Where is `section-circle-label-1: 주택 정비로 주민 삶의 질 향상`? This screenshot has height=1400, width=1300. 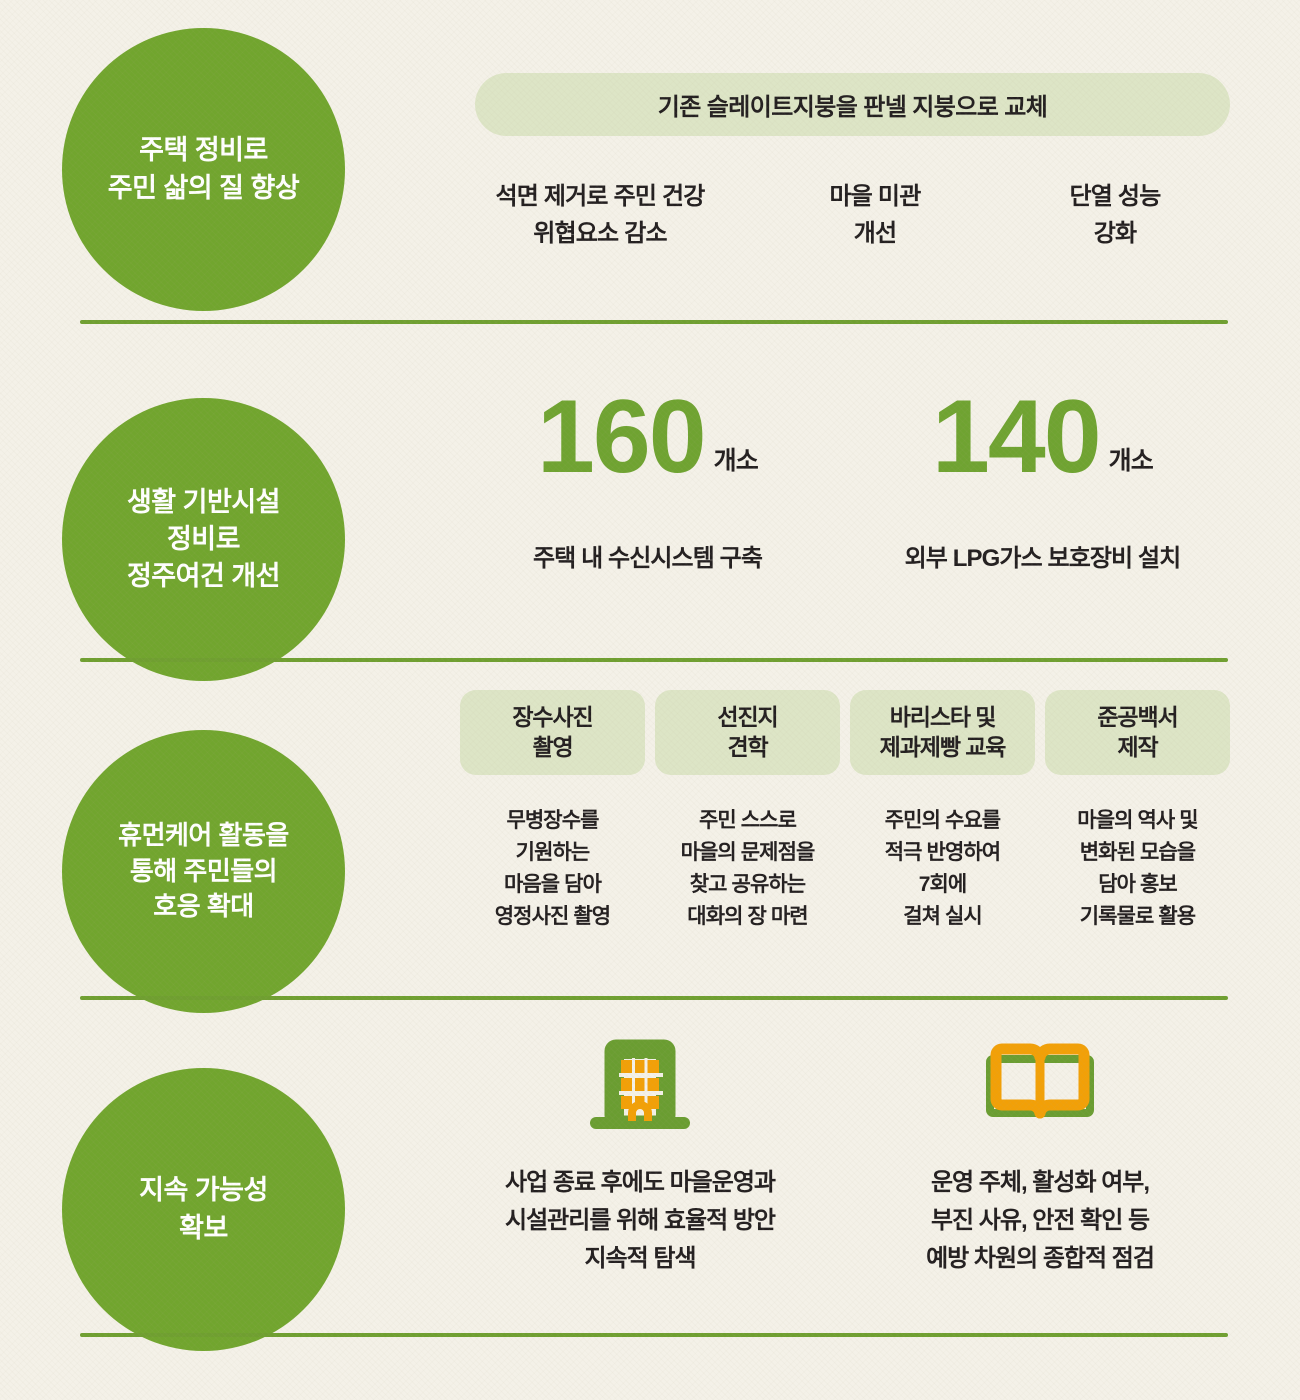 section-circle-label-1: 주택 정비로 주민 삶의 질 향상 is located at coordinates (203, 169).